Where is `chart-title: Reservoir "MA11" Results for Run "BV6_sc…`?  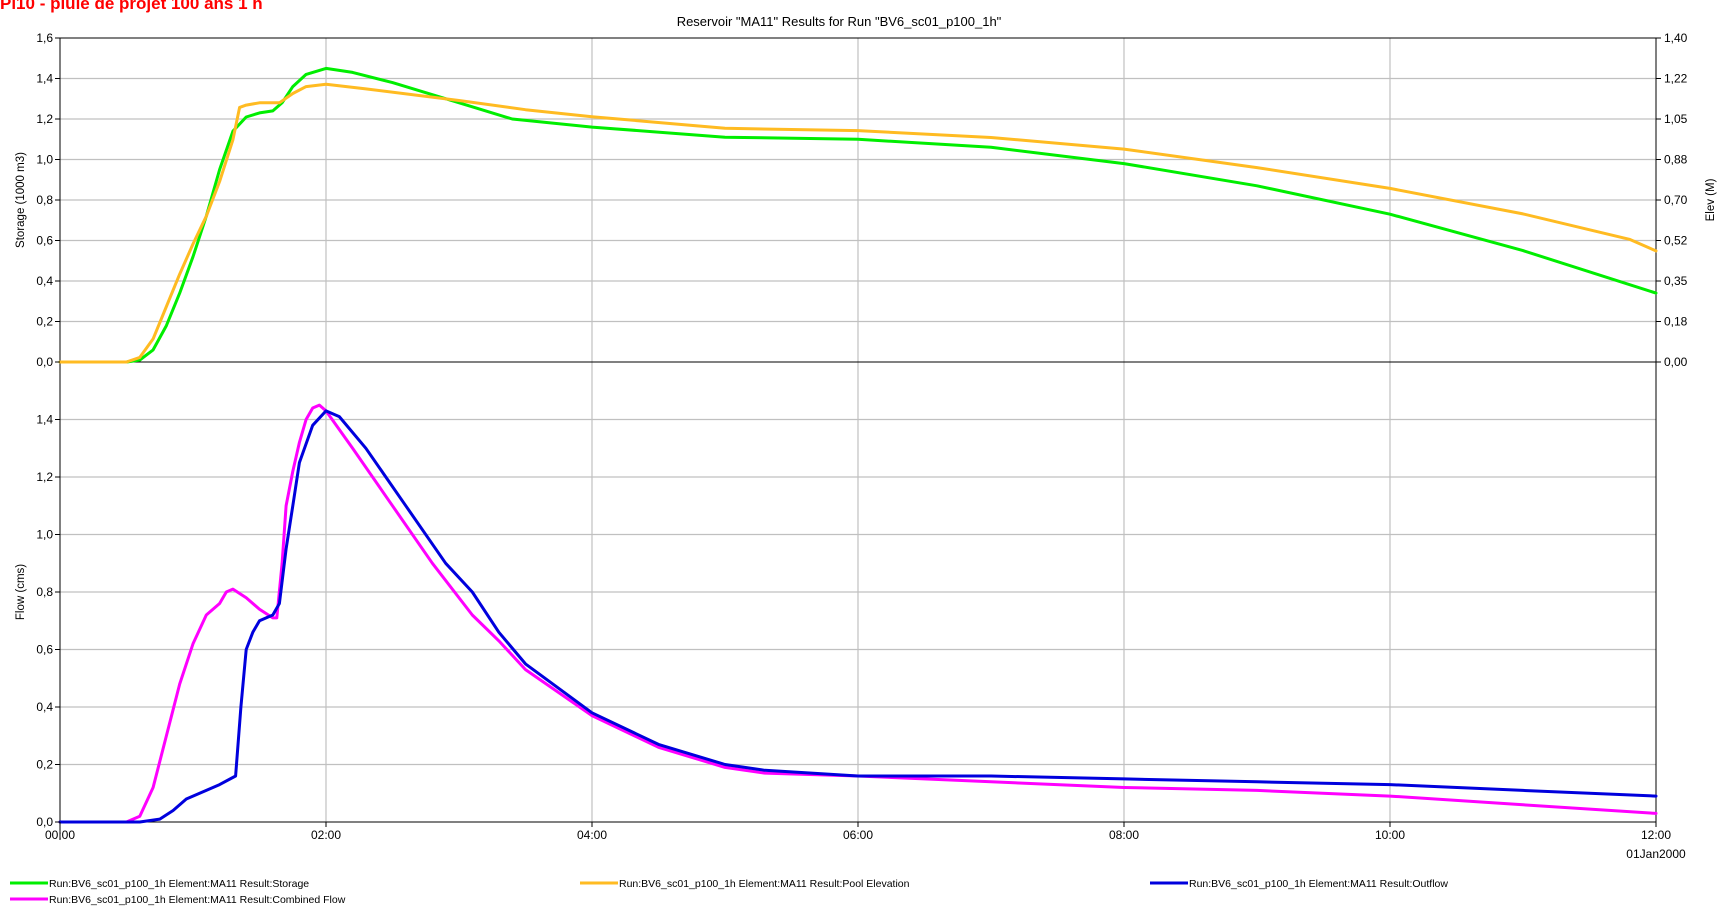
chart-title: Reservoir "MA11" Results for Run "BV6_sc… is located at coordinates (839, 21).